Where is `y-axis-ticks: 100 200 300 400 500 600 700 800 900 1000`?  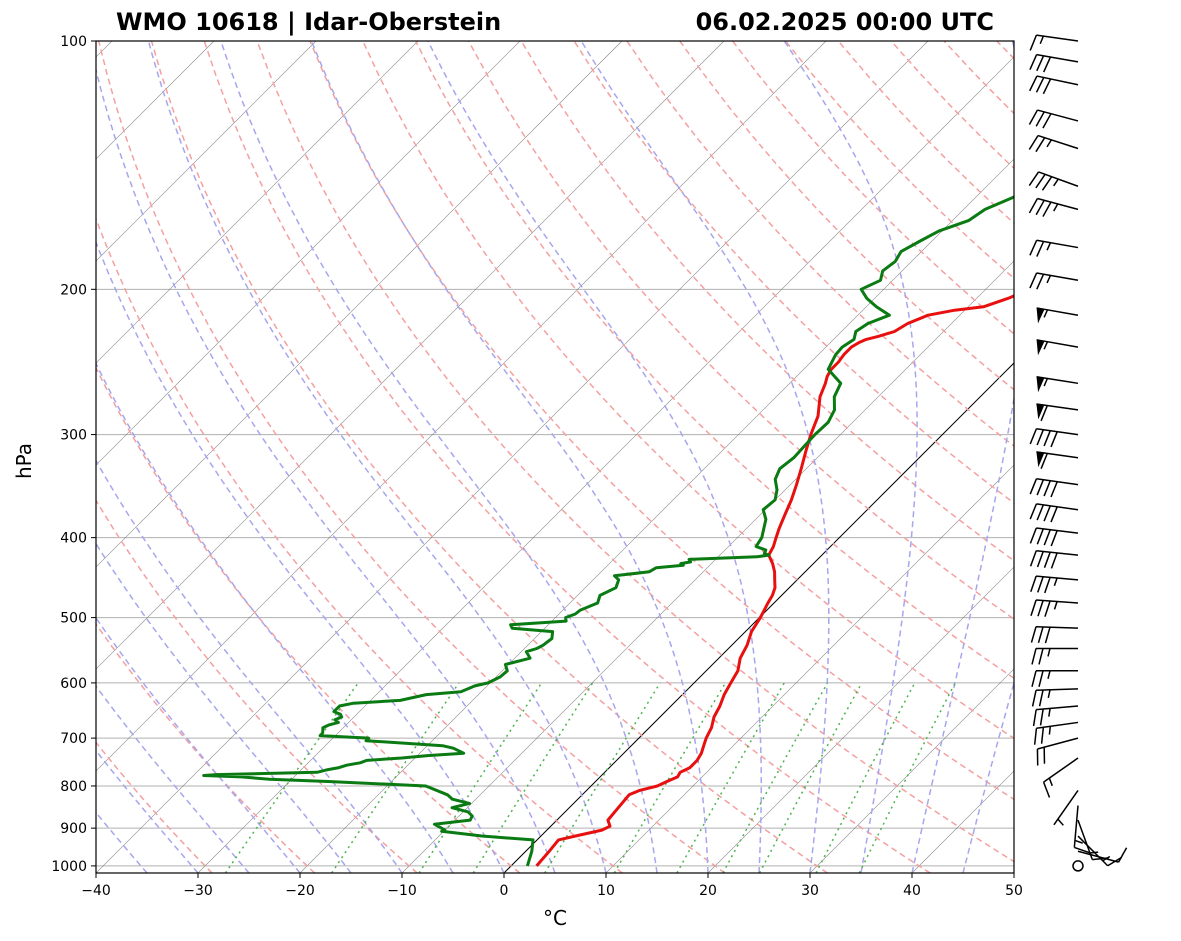
y-axis-ticks: 100 200 300 400 500 600 700 800 900 1000 is located at coordinates (73, 454).